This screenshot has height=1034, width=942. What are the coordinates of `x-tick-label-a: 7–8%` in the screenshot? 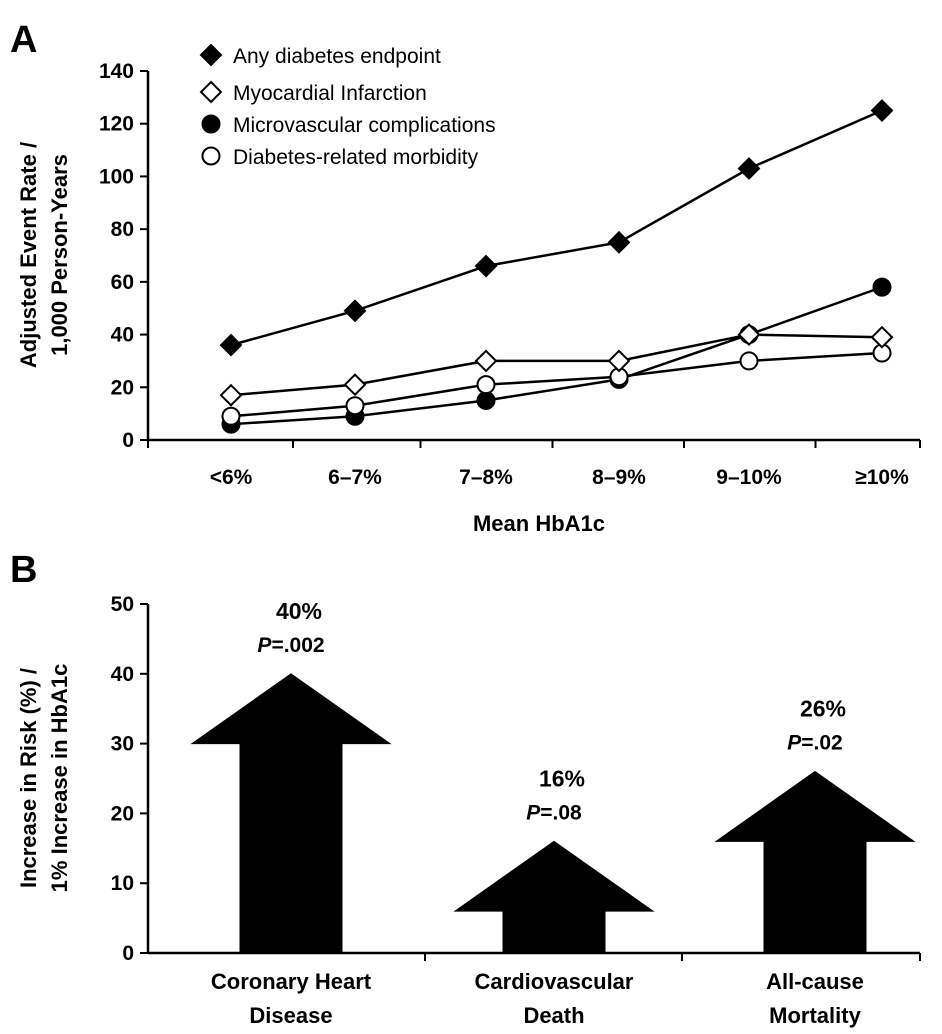 It's located at (486, 477).